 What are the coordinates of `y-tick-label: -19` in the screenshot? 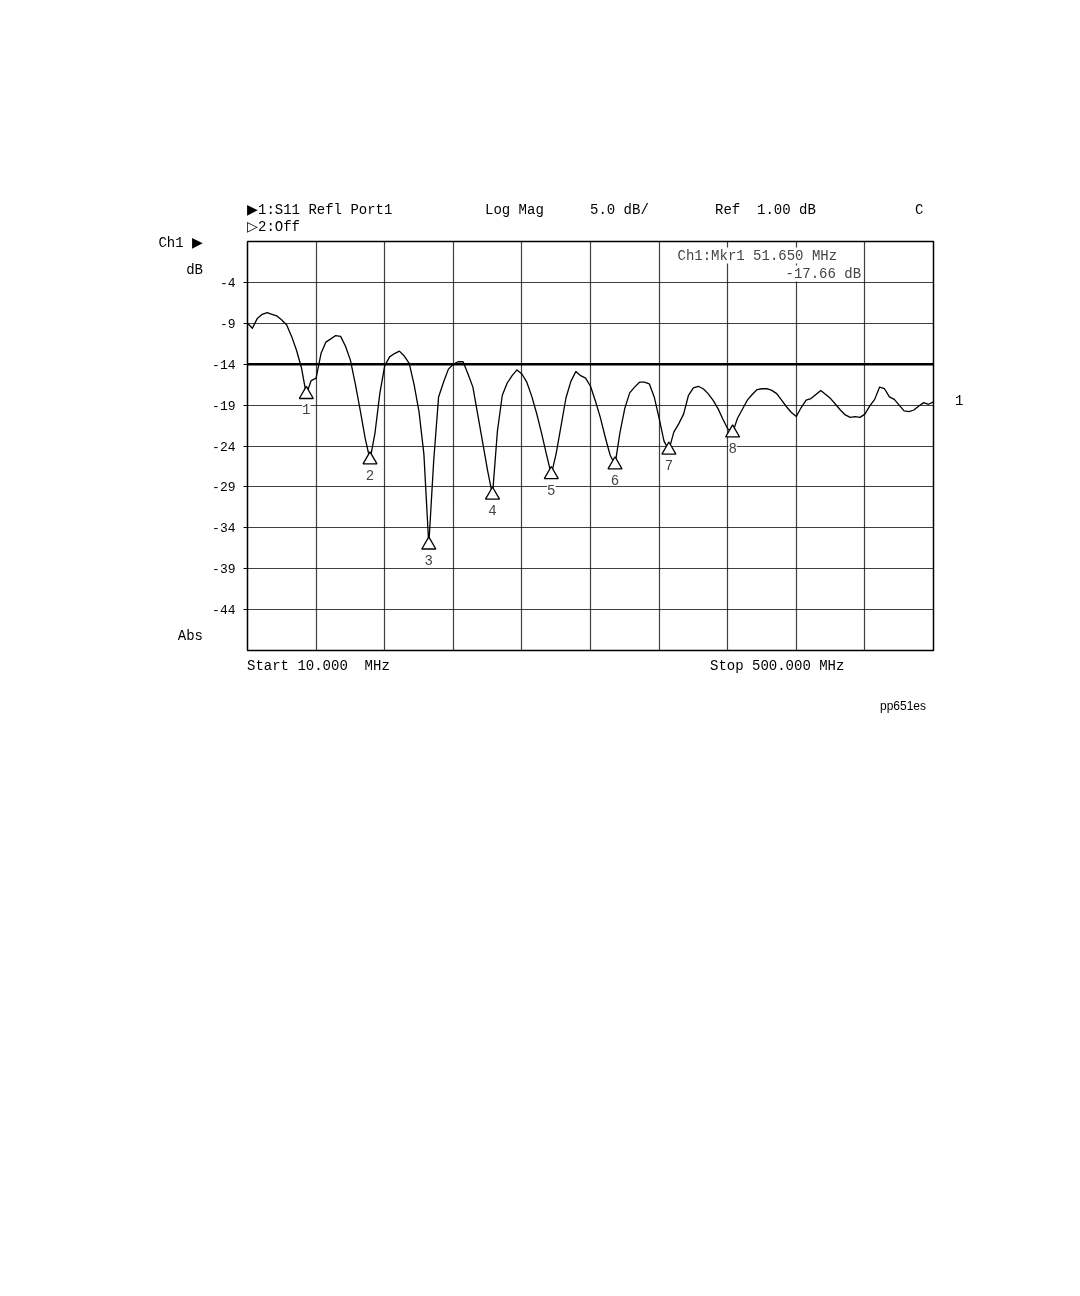 It's located at (224, 406).